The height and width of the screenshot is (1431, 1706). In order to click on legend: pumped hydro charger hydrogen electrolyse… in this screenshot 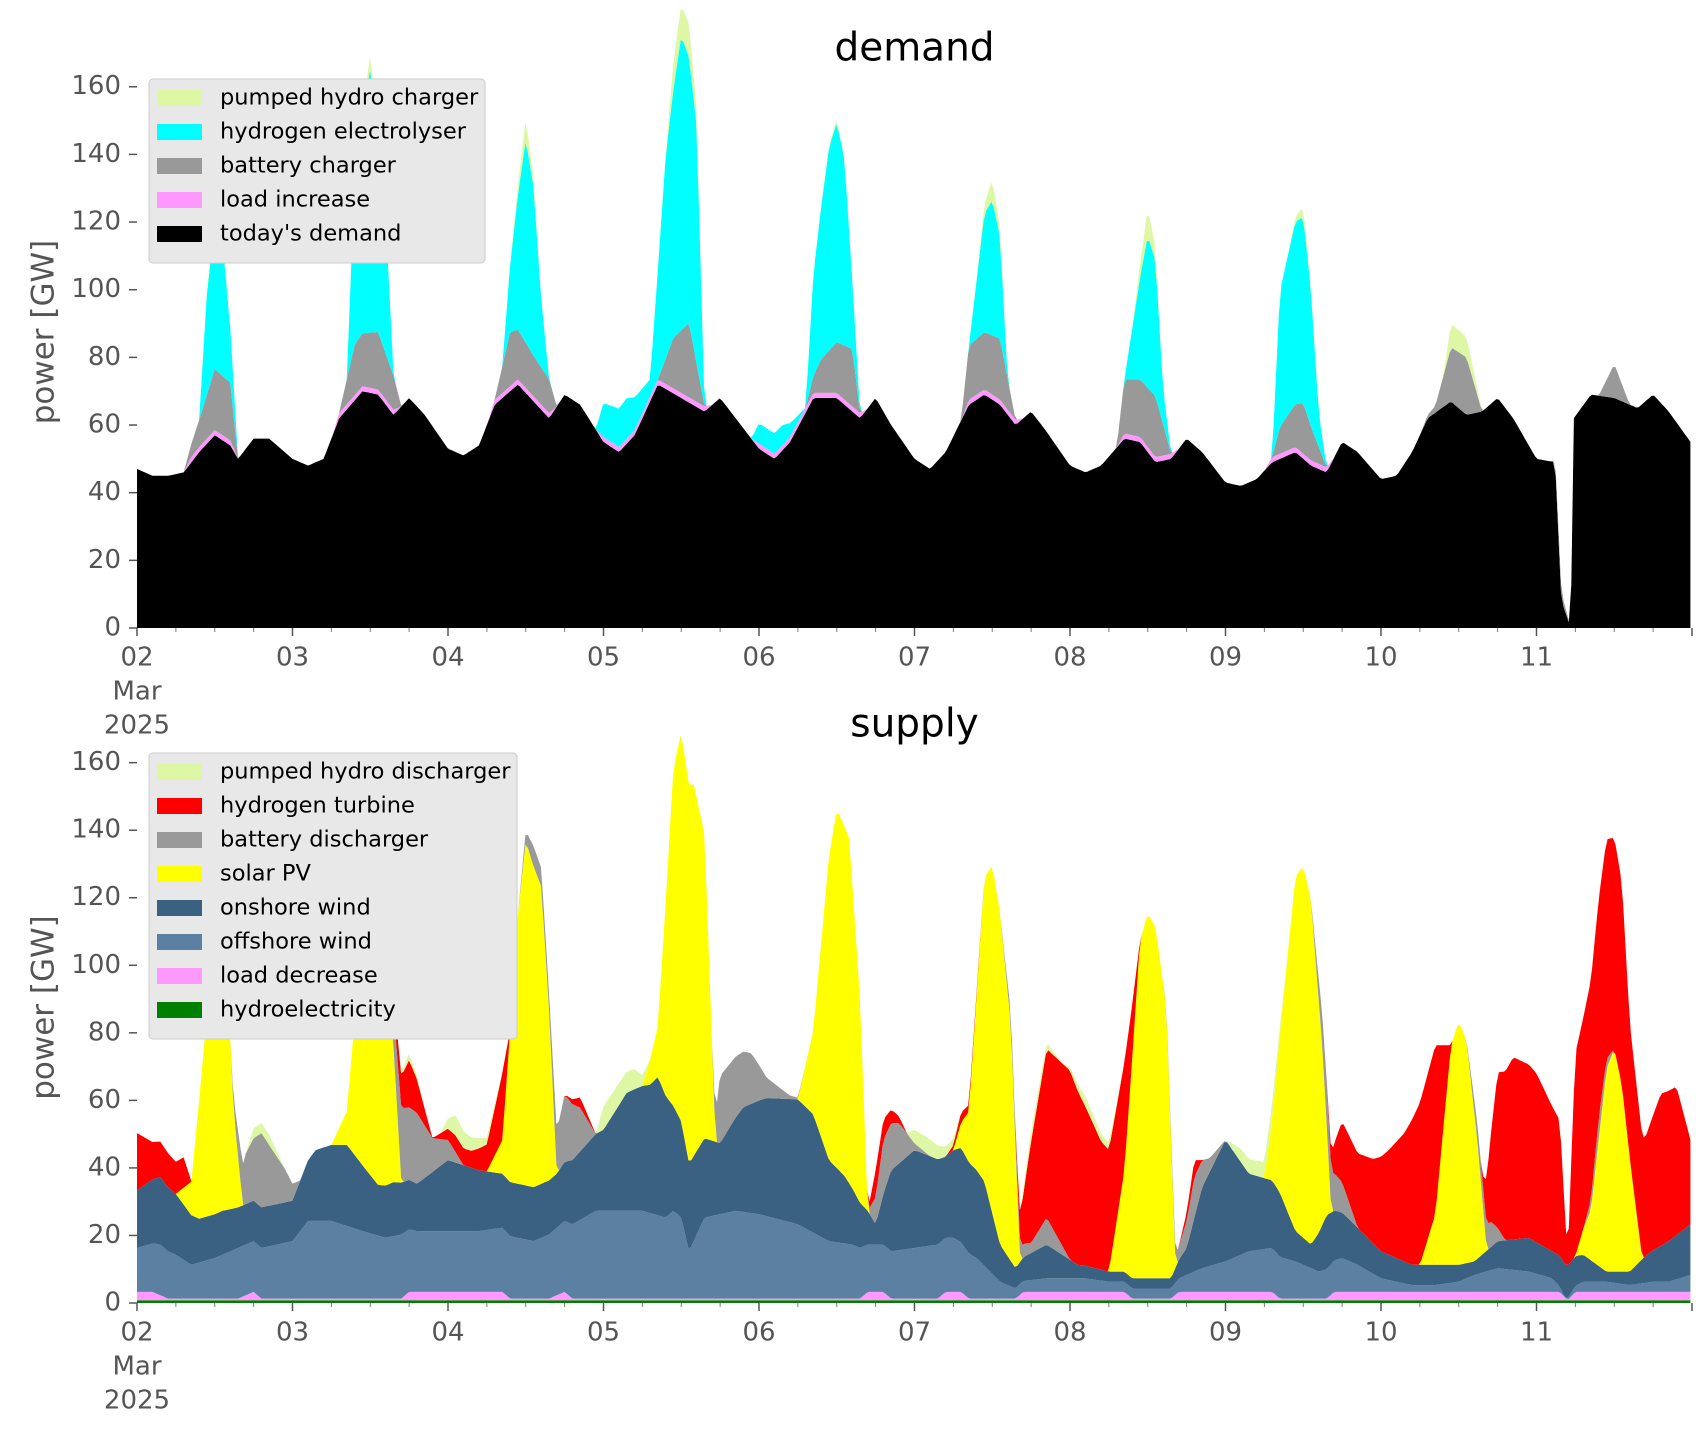, I will do `click(317, 171)`.